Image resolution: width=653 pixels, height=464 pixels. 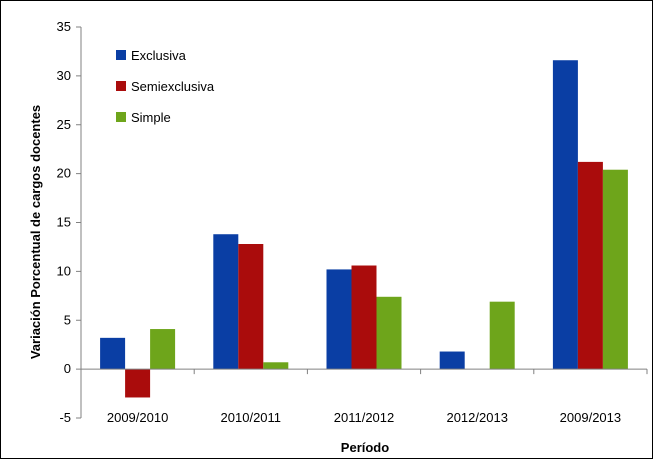 What do you see at coordinates (137, 417) in the screenshot?
I see `x-tick-label: 2009/2010` at bounding box center [137, 417].